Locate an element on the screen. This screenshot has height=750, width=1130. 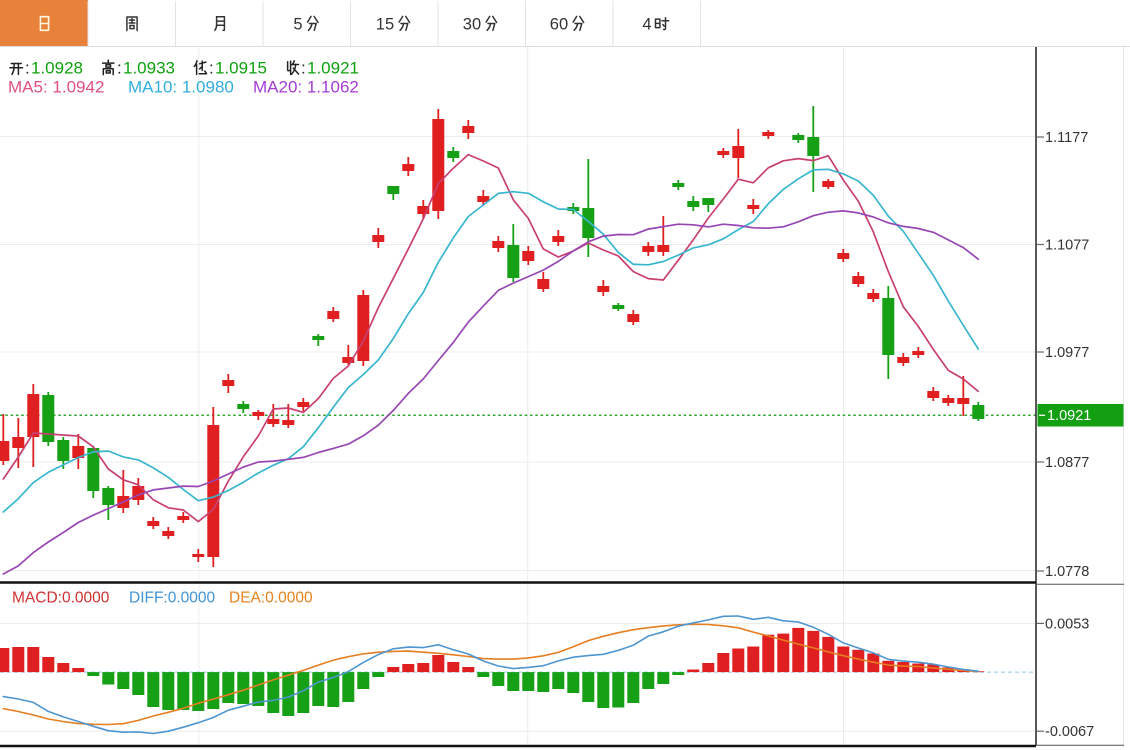
svg-text: 1.1077 is located at coordinates (1067, 246).